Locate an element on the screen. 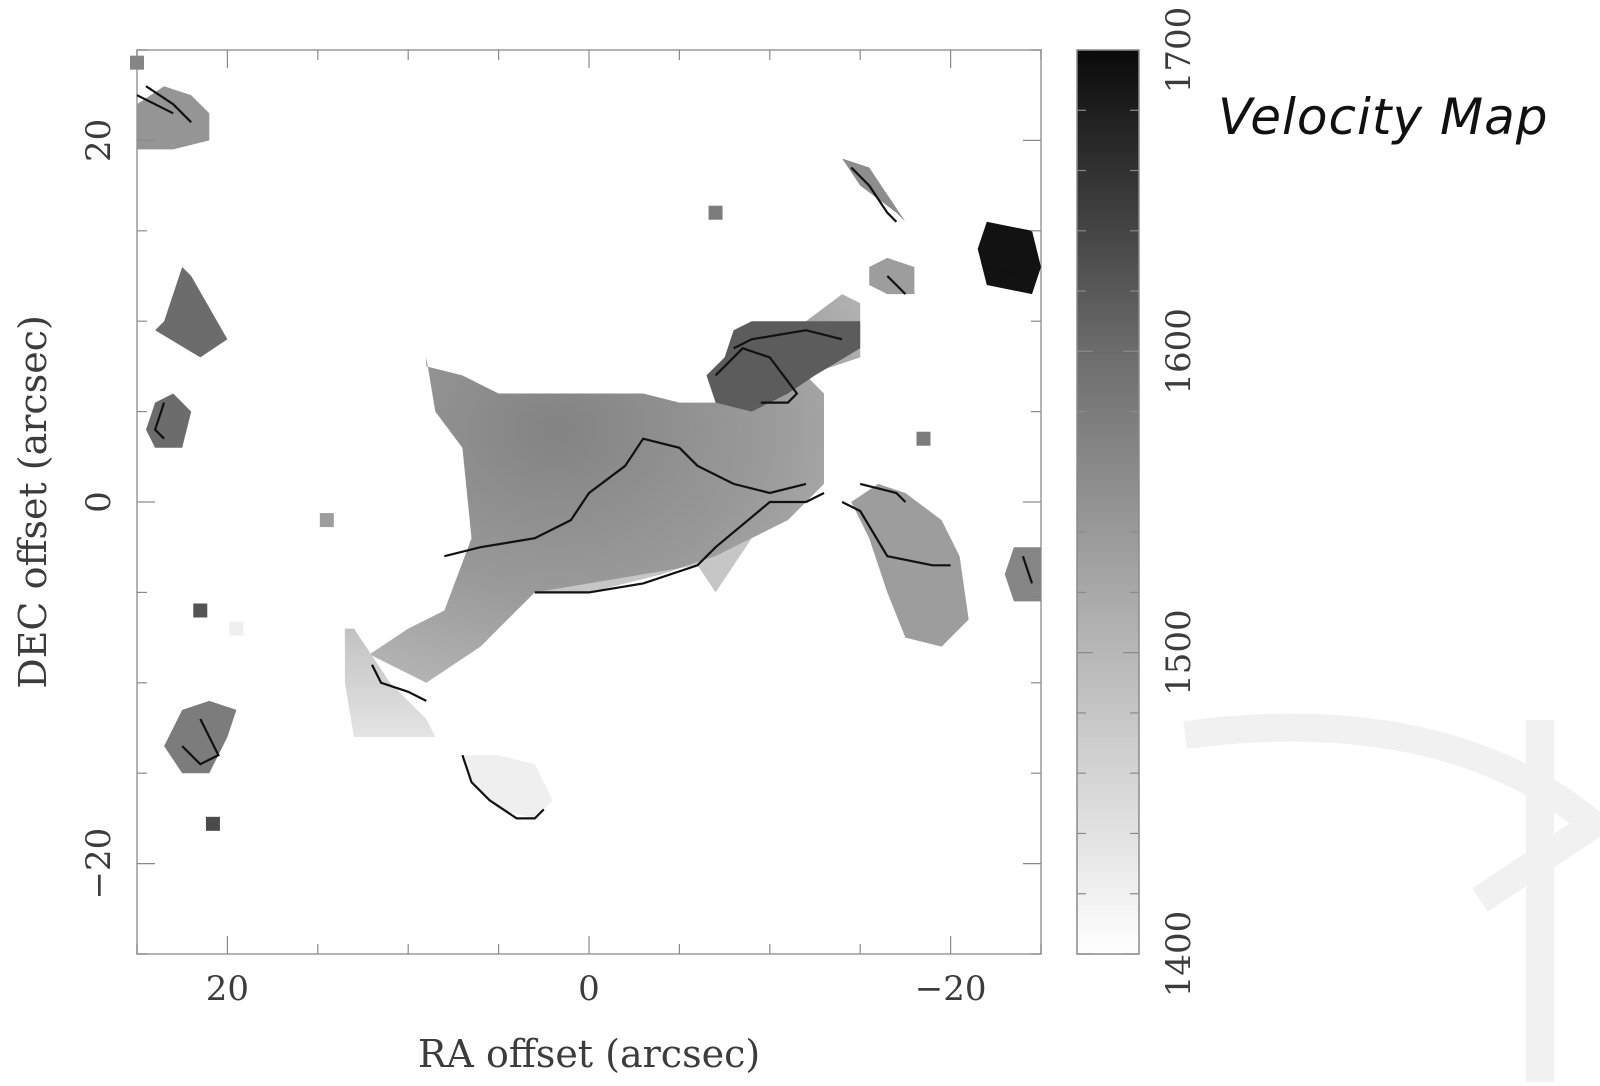 This screenshot has width=1600, height=1086. colorbar-tick-label: 1500 is located at coordinates (1179, 652).